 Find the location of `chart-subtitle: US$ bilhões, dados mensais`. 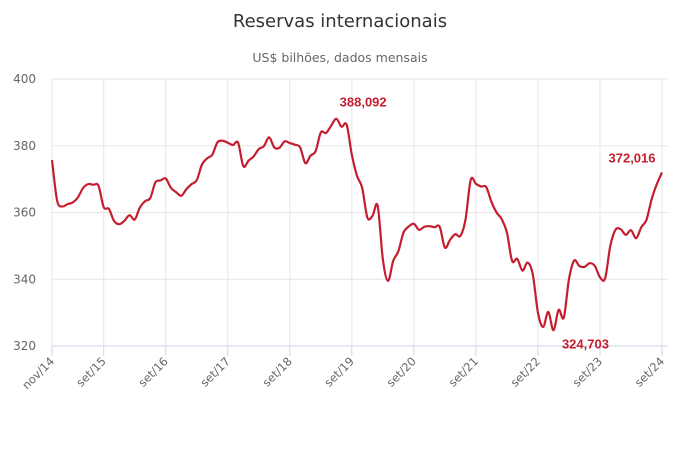

chart-subtitle: US$ bilhões, dados mensais is located at coordinates (339, 57).